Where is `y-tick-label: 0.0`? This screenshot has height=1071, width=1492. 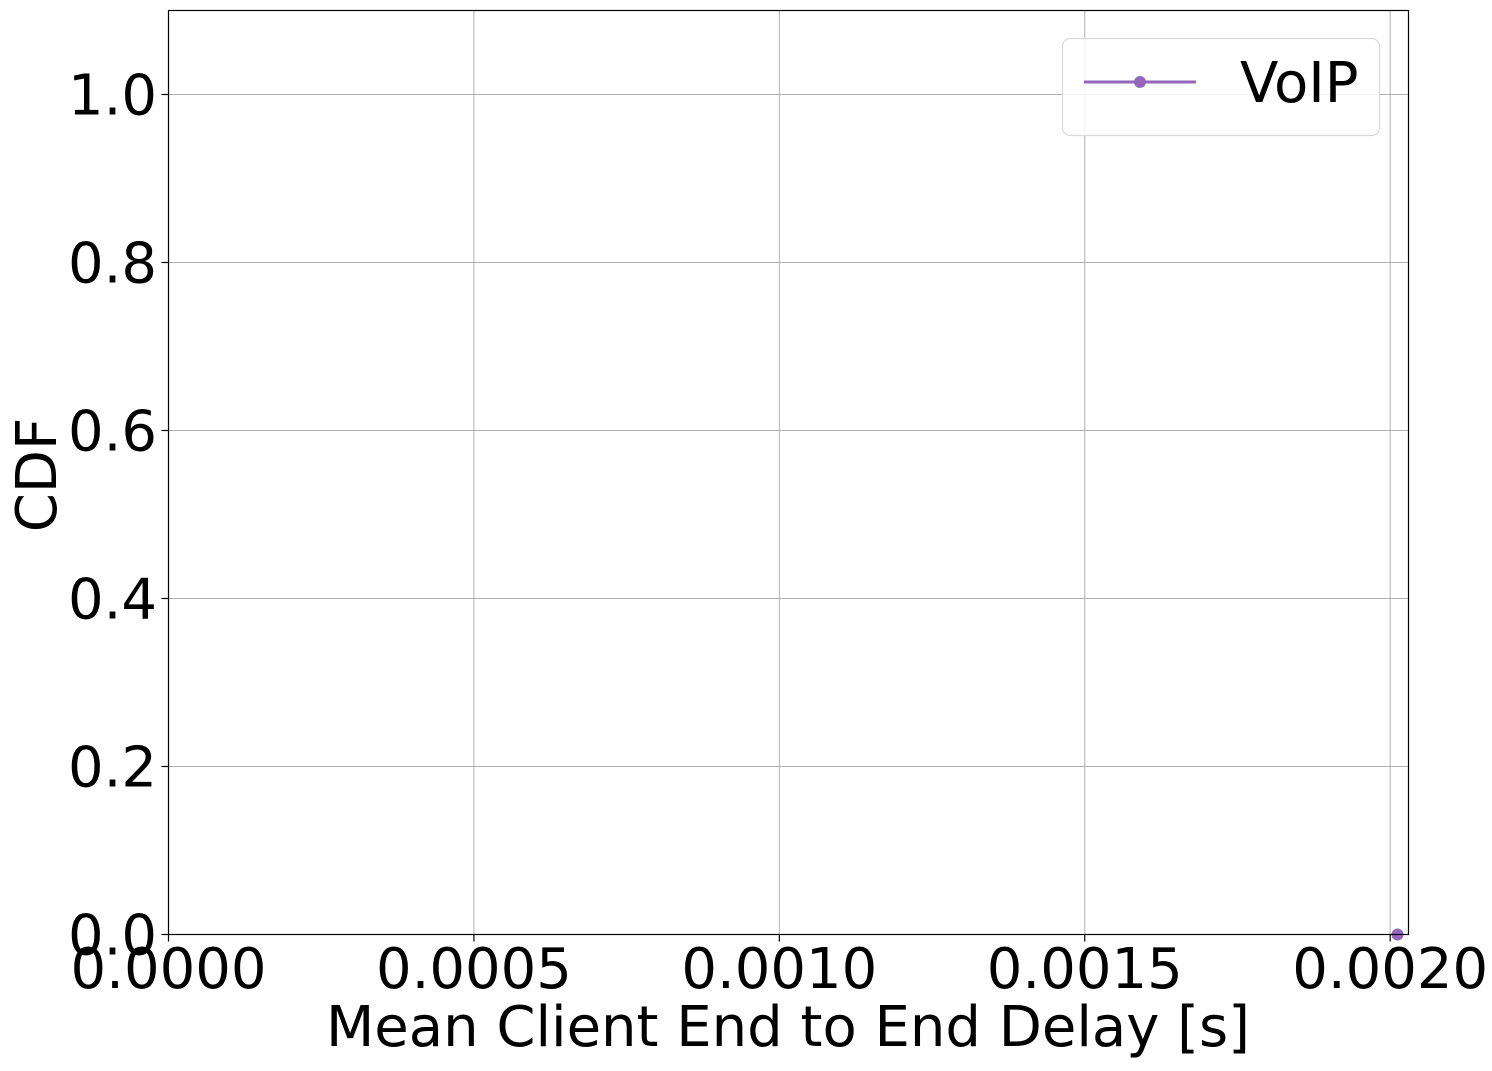 y-tick-label: 0.0 is located at coordinates (112, 936).